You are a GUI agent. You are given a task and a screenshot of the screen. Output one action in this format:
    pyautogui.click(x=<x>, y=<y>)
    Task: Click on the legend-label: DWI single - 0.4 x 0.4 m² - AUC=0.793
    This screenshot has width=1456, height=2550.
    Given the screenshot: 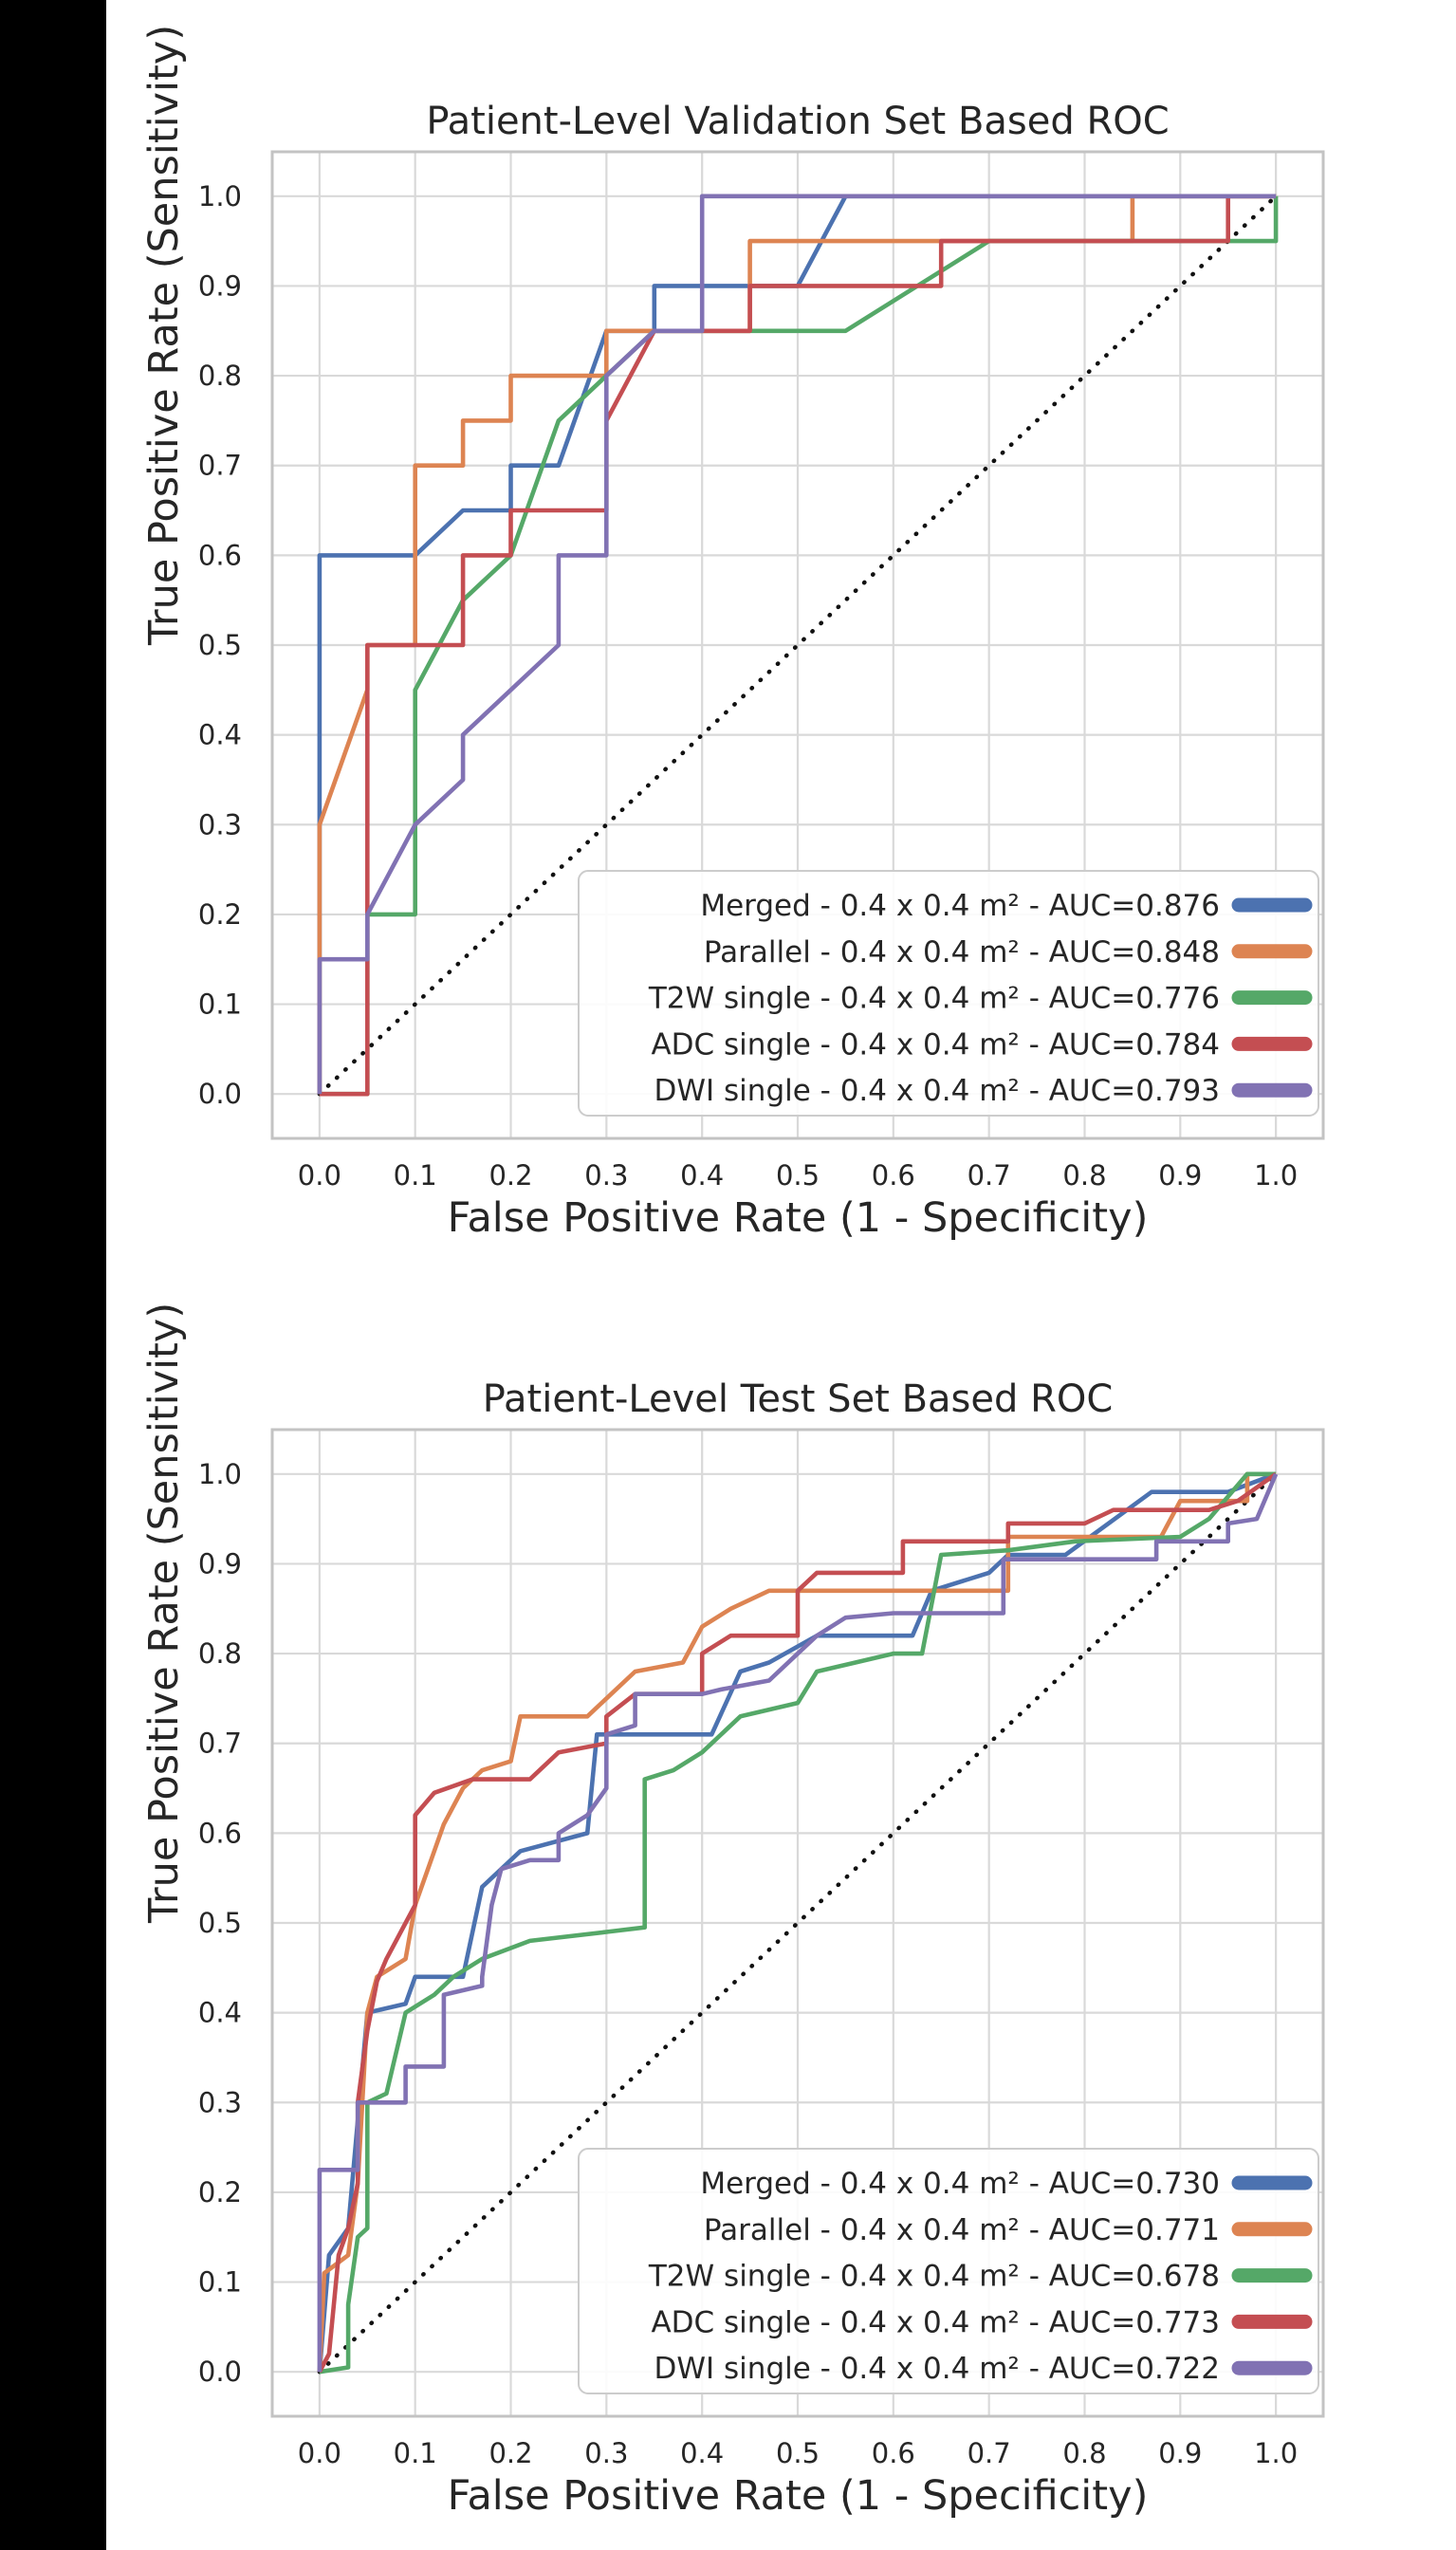 What is the action you would take?
    pyautogui.click(x=937, y=1091)
    